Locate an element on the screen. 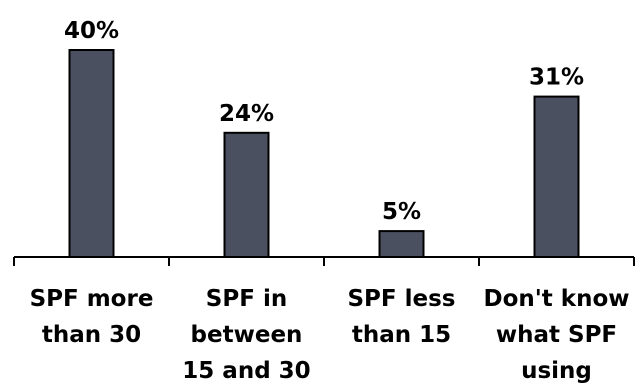  category-label-4: Don't know what SPF using is located at coordinates (556, 335).